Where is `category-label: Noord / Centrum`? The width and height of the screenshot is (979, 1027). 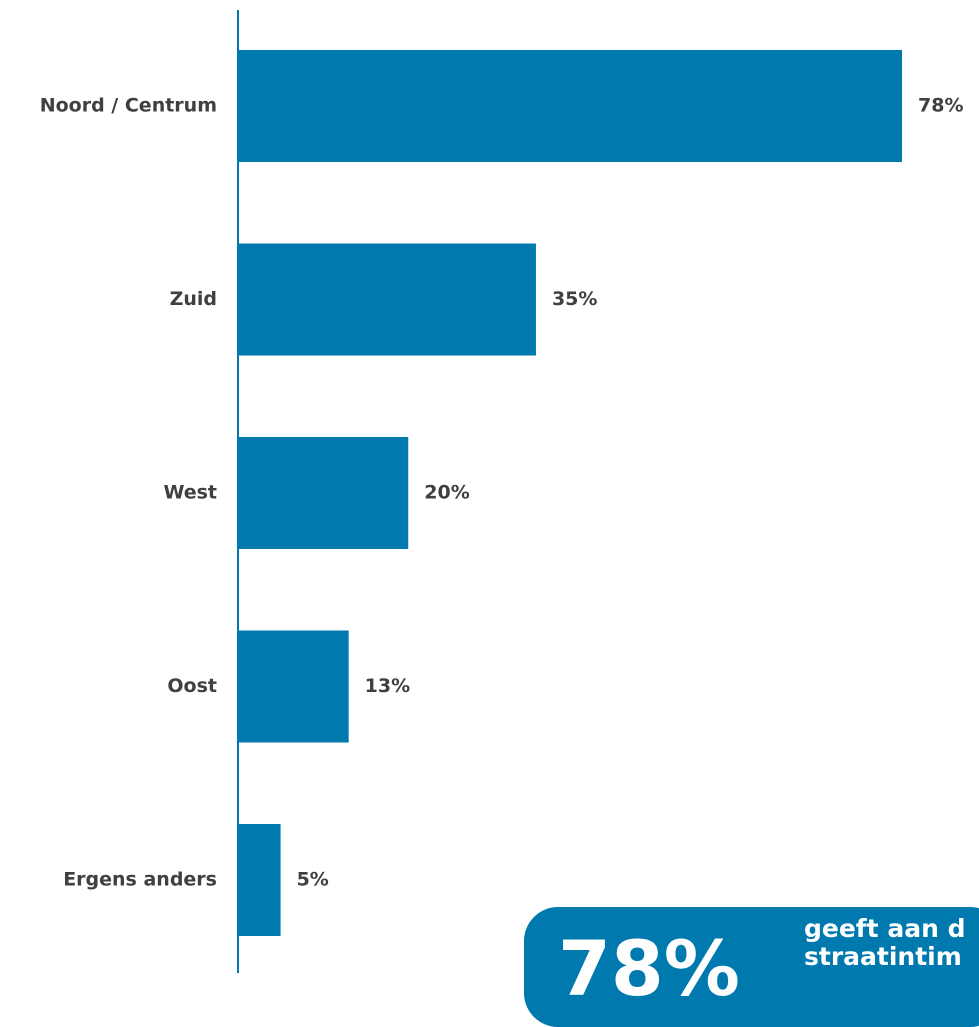
category-label: Noord / Centrum is located at coordinates (128, 106).